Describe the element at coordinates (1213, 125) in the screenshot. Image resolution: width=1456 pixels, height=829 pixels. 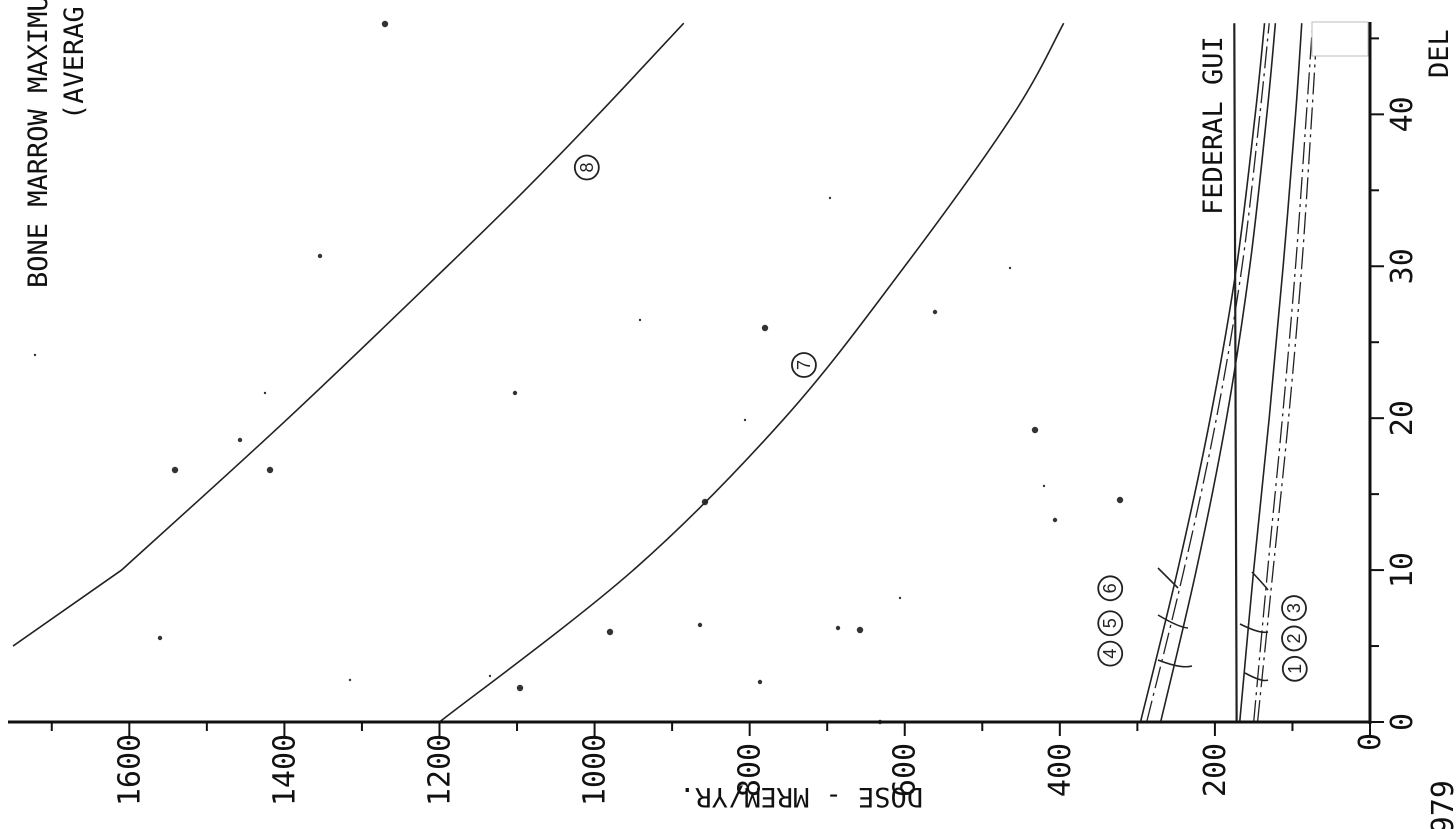
I see `federal-guide-label: FEDERAL GUI` at that location.